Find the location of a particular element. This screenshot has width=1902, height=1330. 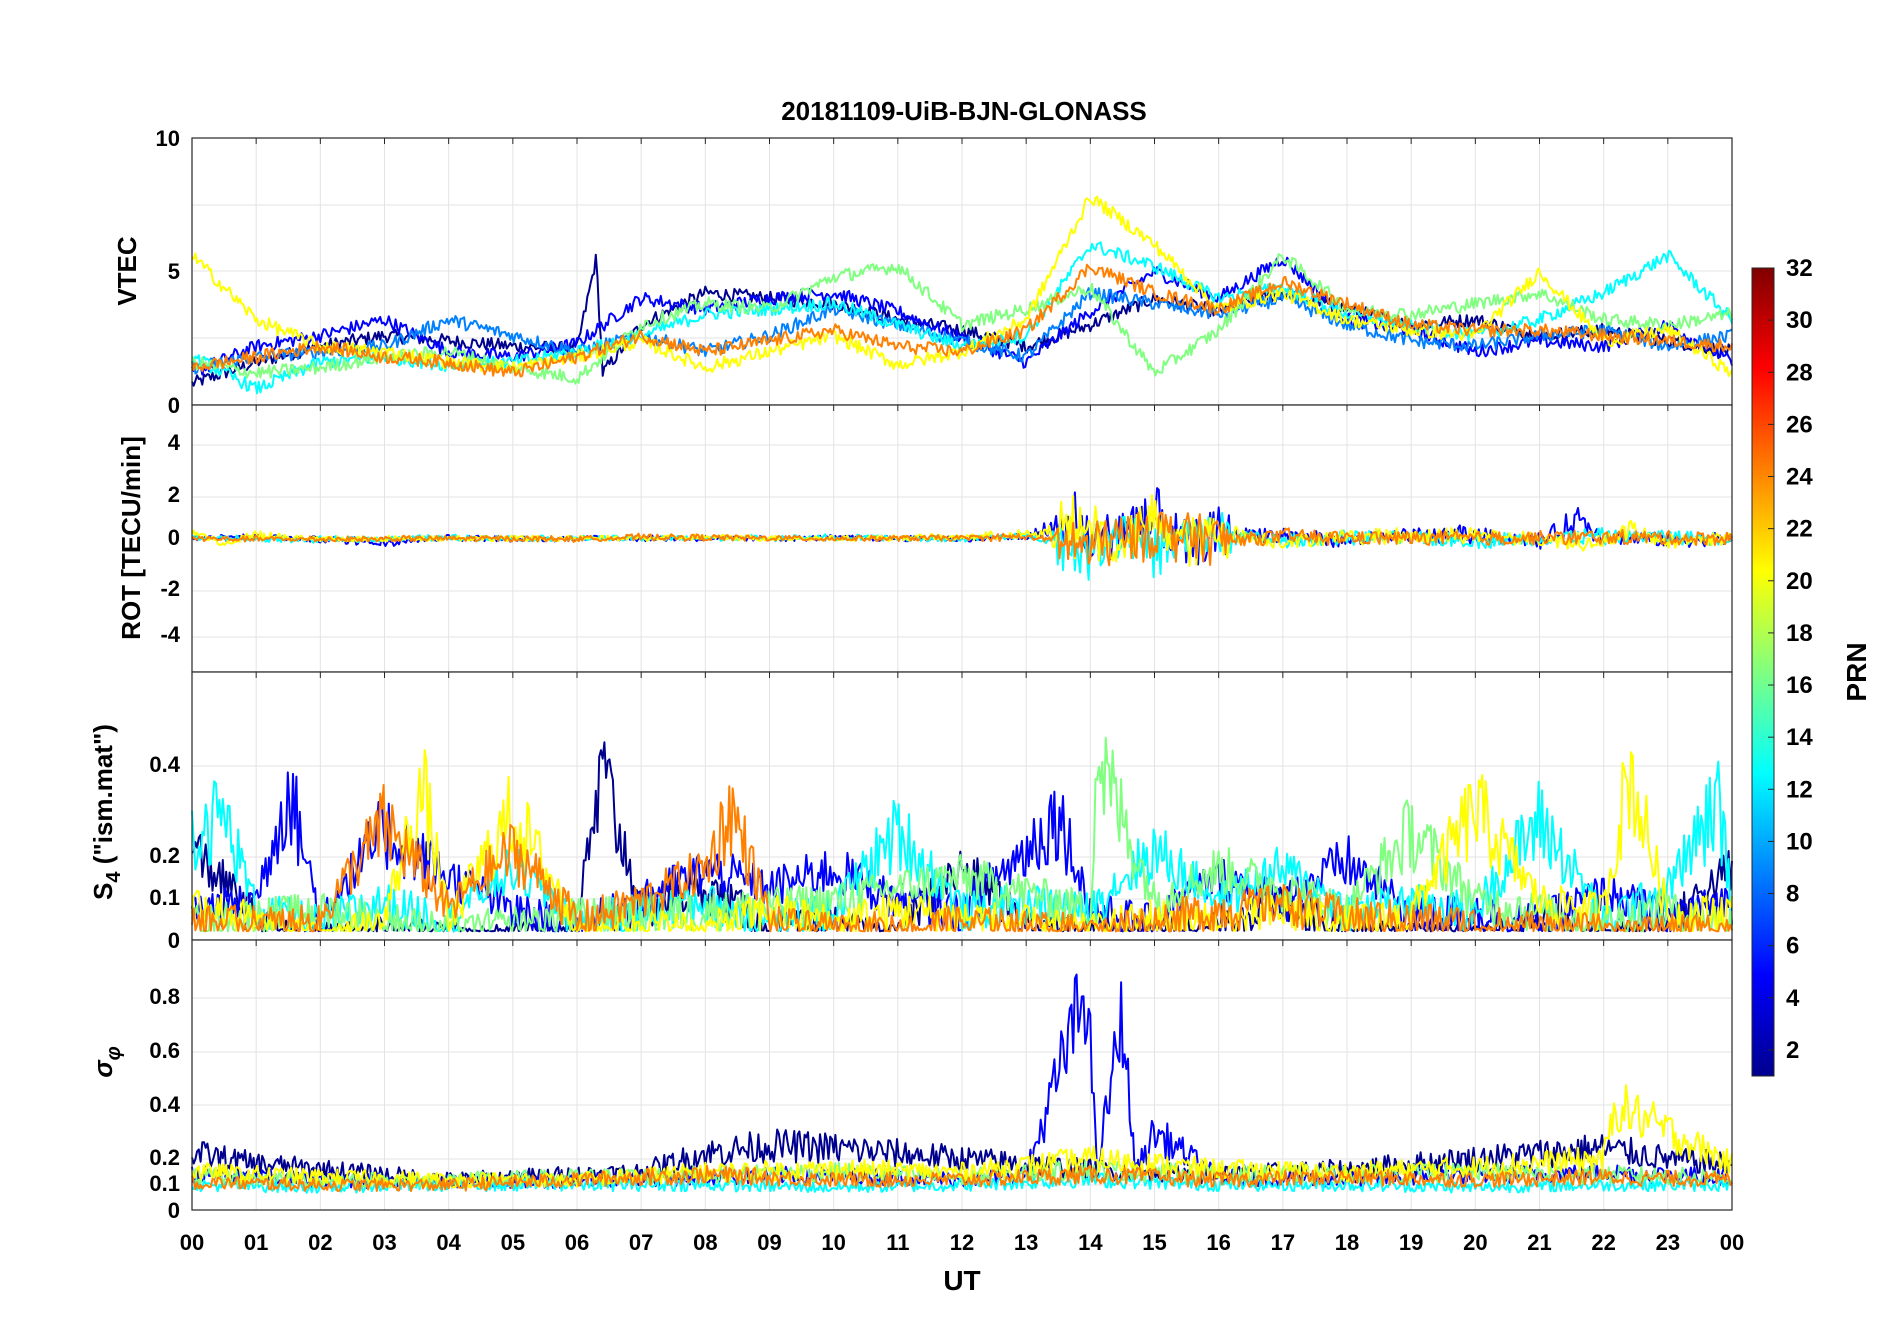

x-tick-label: 23 is located at coordinates (1668, 1242).